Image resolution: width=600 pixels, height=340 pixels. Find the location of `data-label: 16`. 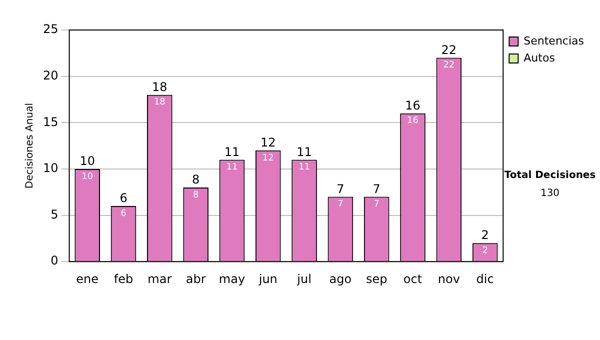

data-label: 16 is located at coordinates (413, 121).